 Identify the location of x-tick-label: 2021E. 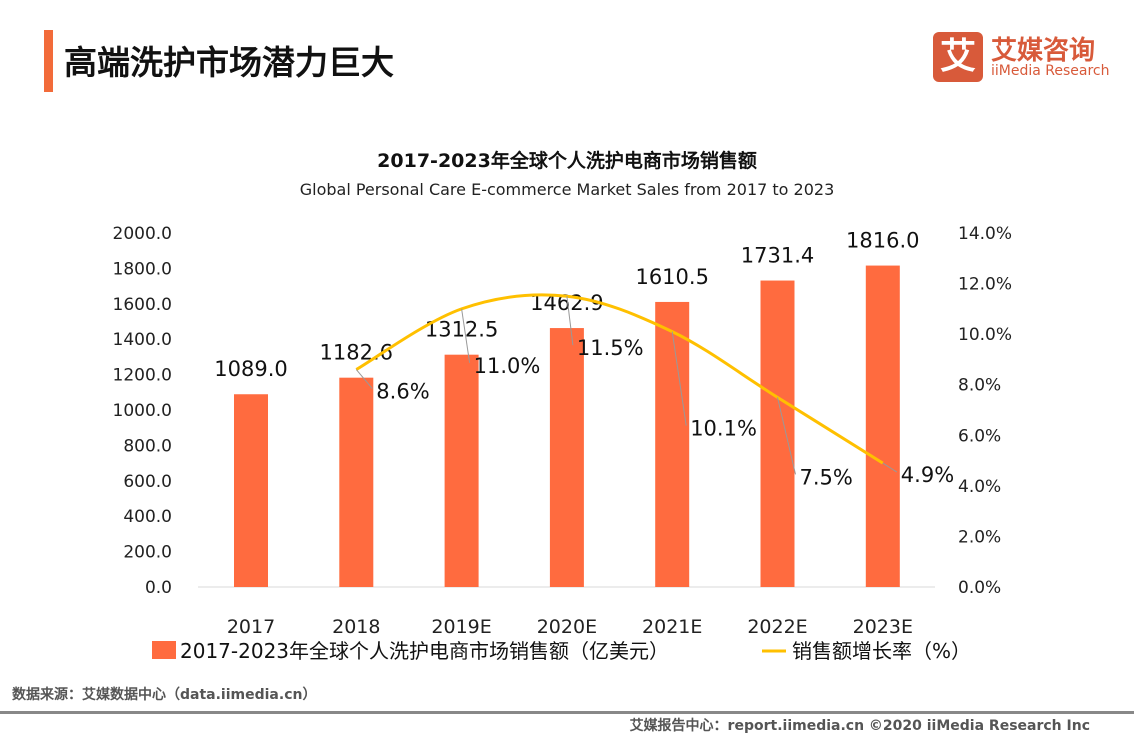
(672, 627).